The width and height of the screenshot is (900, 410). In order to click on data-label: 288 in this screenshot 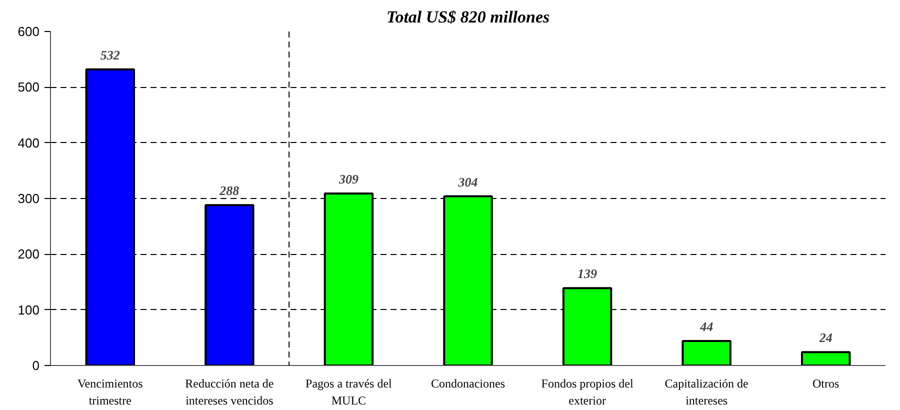, I will do `click(229, 190)`.